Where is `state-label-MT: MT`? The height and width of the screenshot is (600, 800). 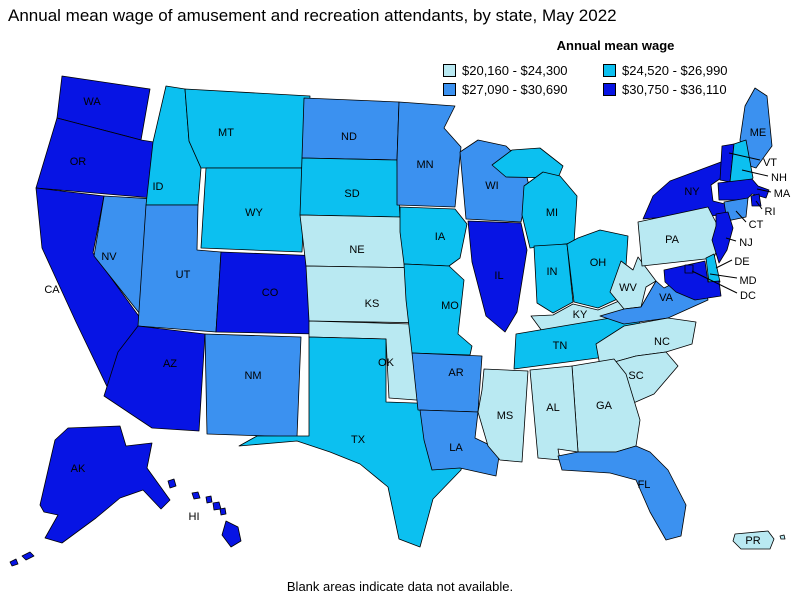
state-label-MT: MT is located at coordinates (226, 133).